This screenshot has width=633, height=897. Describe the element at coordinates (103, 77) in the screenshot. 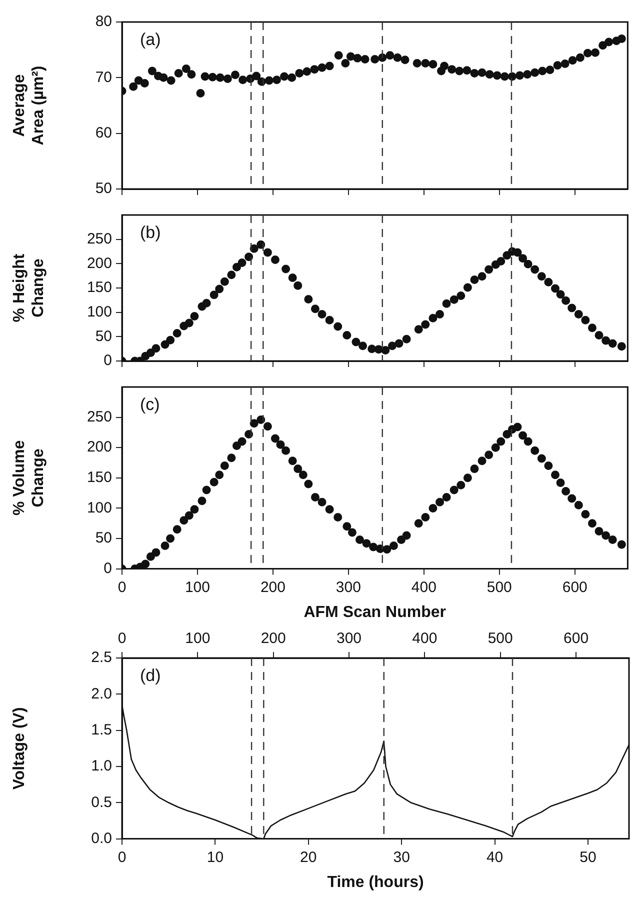

I see `y-tick-label: 70` at that location.